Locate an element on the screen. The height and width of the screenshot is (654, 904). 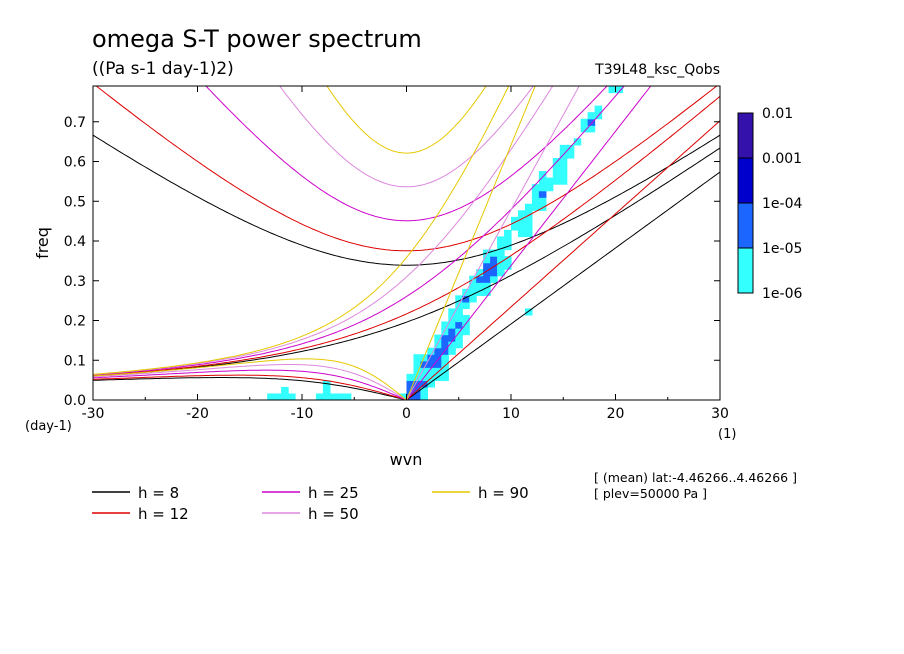
x-axis-label: wvn is located at coordinates (406, 459).